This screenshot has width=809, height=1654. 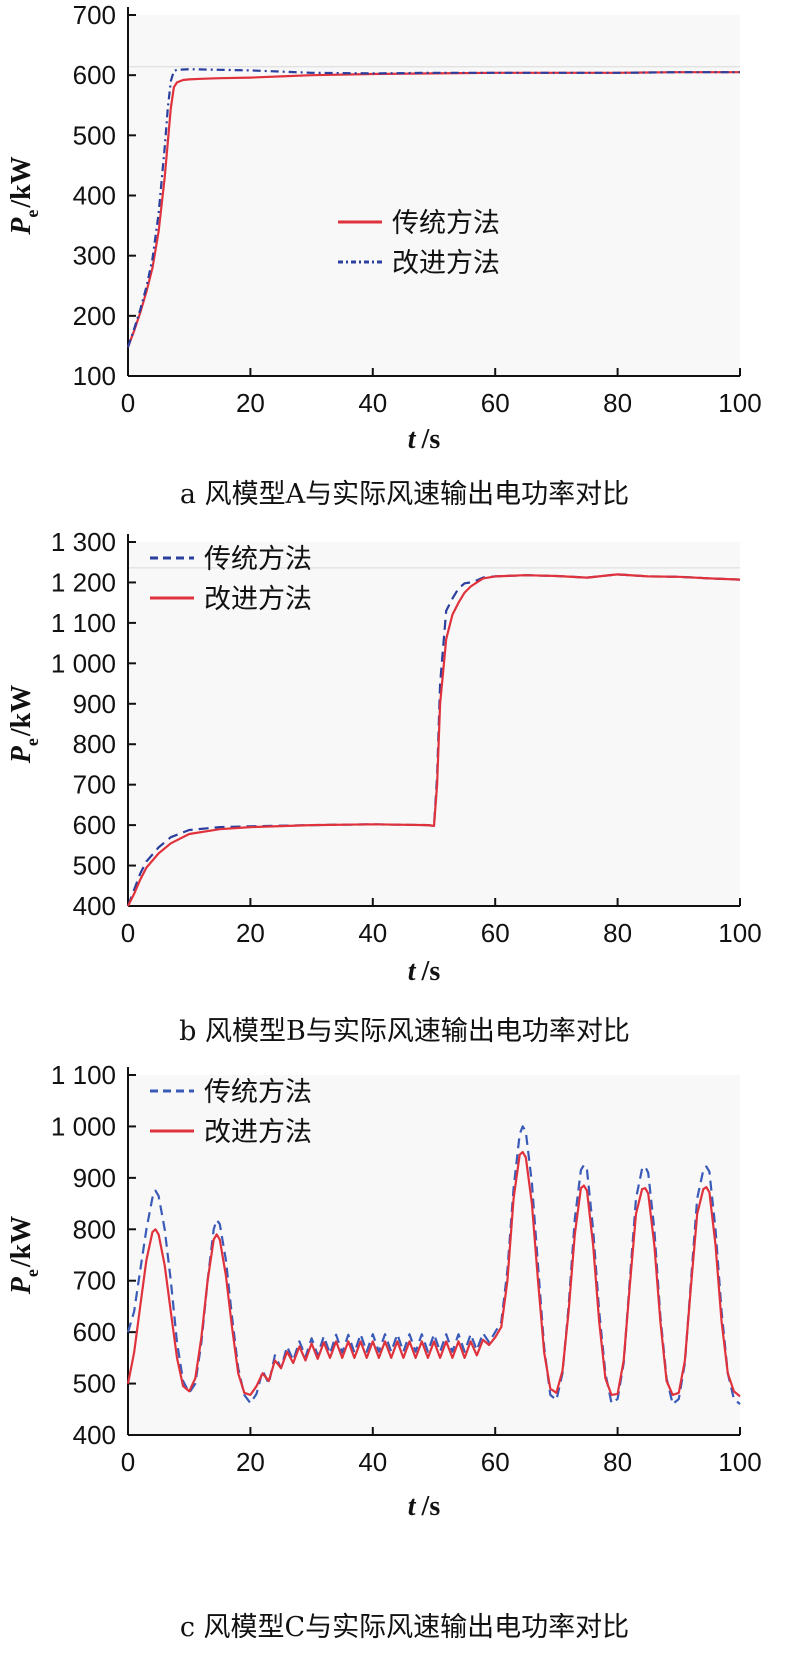 I want to click on y-tick-label: 300, so click(x=94, y=256).